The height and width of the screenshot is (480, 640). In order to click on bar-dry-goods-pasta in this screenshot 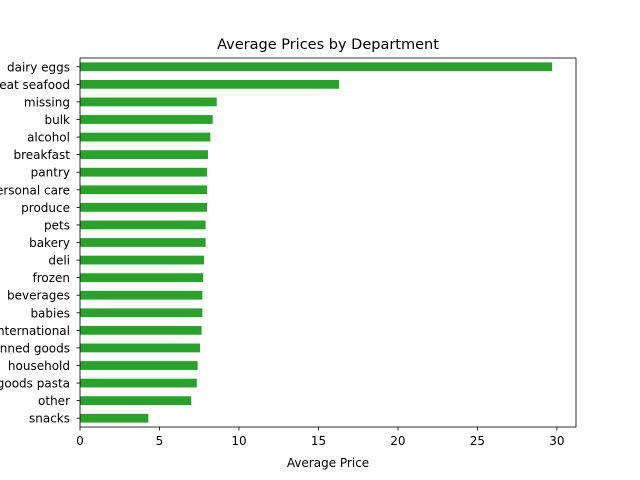, I will do `click(138, 383)`.